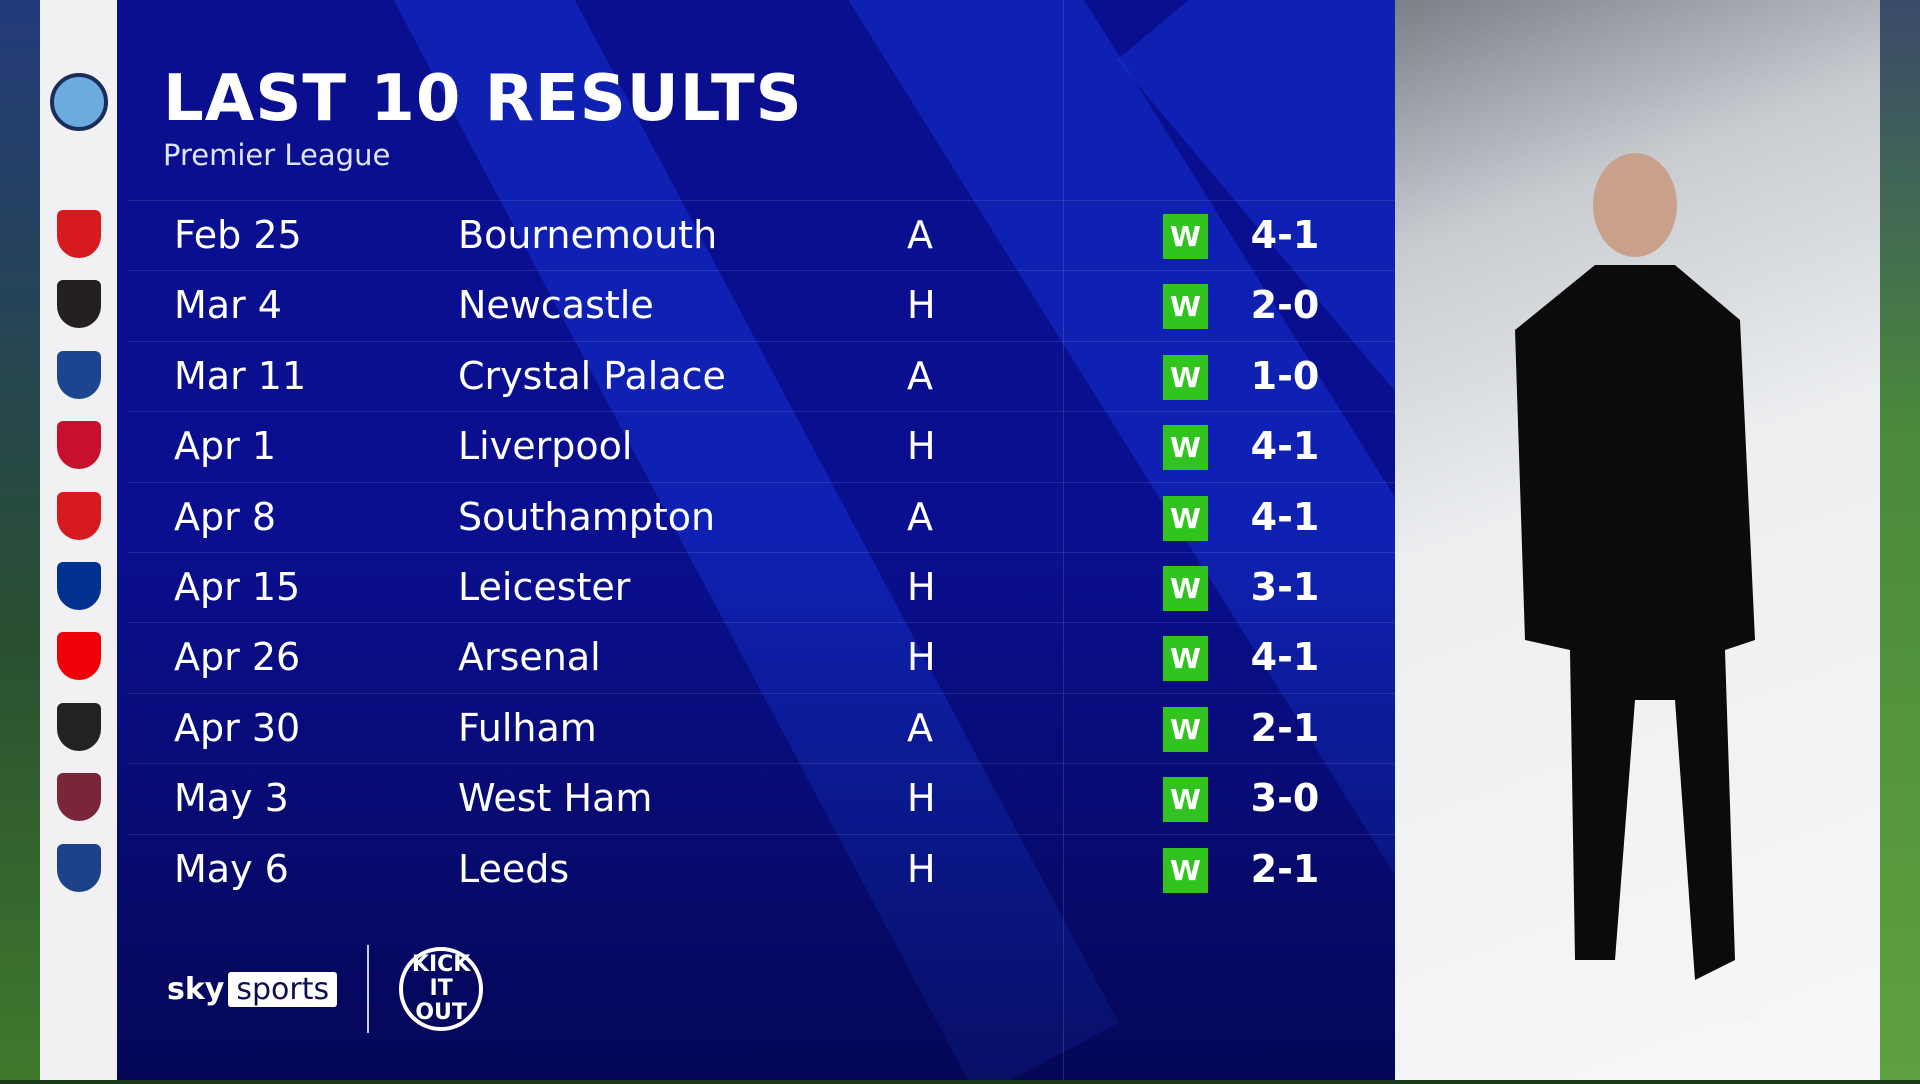  Describe the element at coordinates (228, 305) in the screenshot. I see `match-date: Mar 4` at that location.